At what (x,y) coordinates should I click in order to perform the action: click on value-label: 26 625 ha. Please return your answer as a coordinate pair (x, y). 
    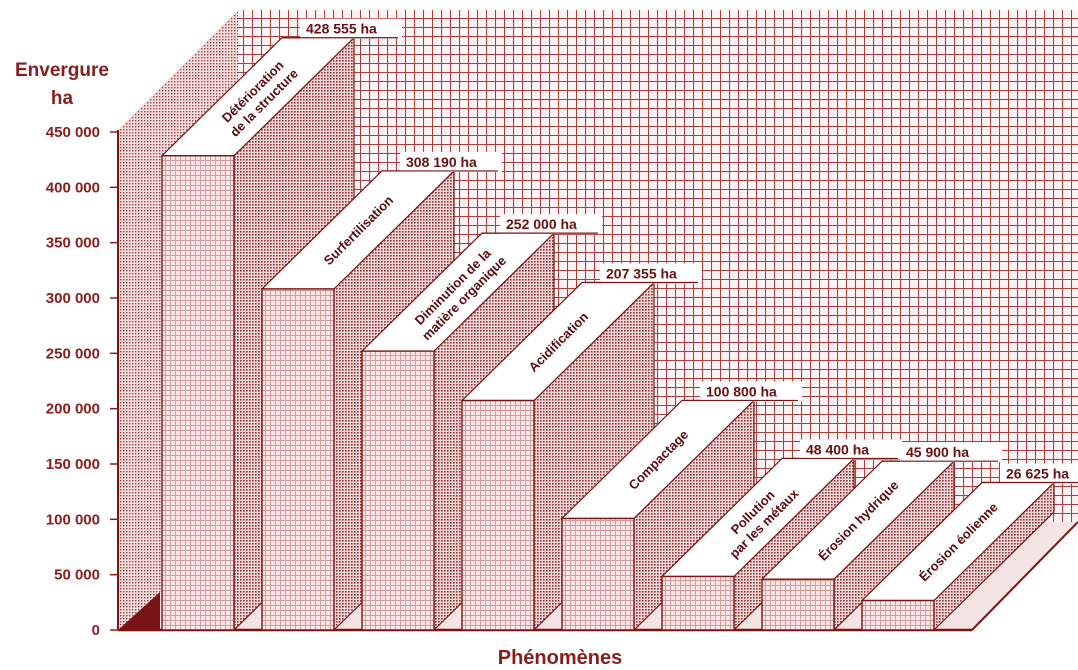
    Looking at the image, I should click on (1037, 474).